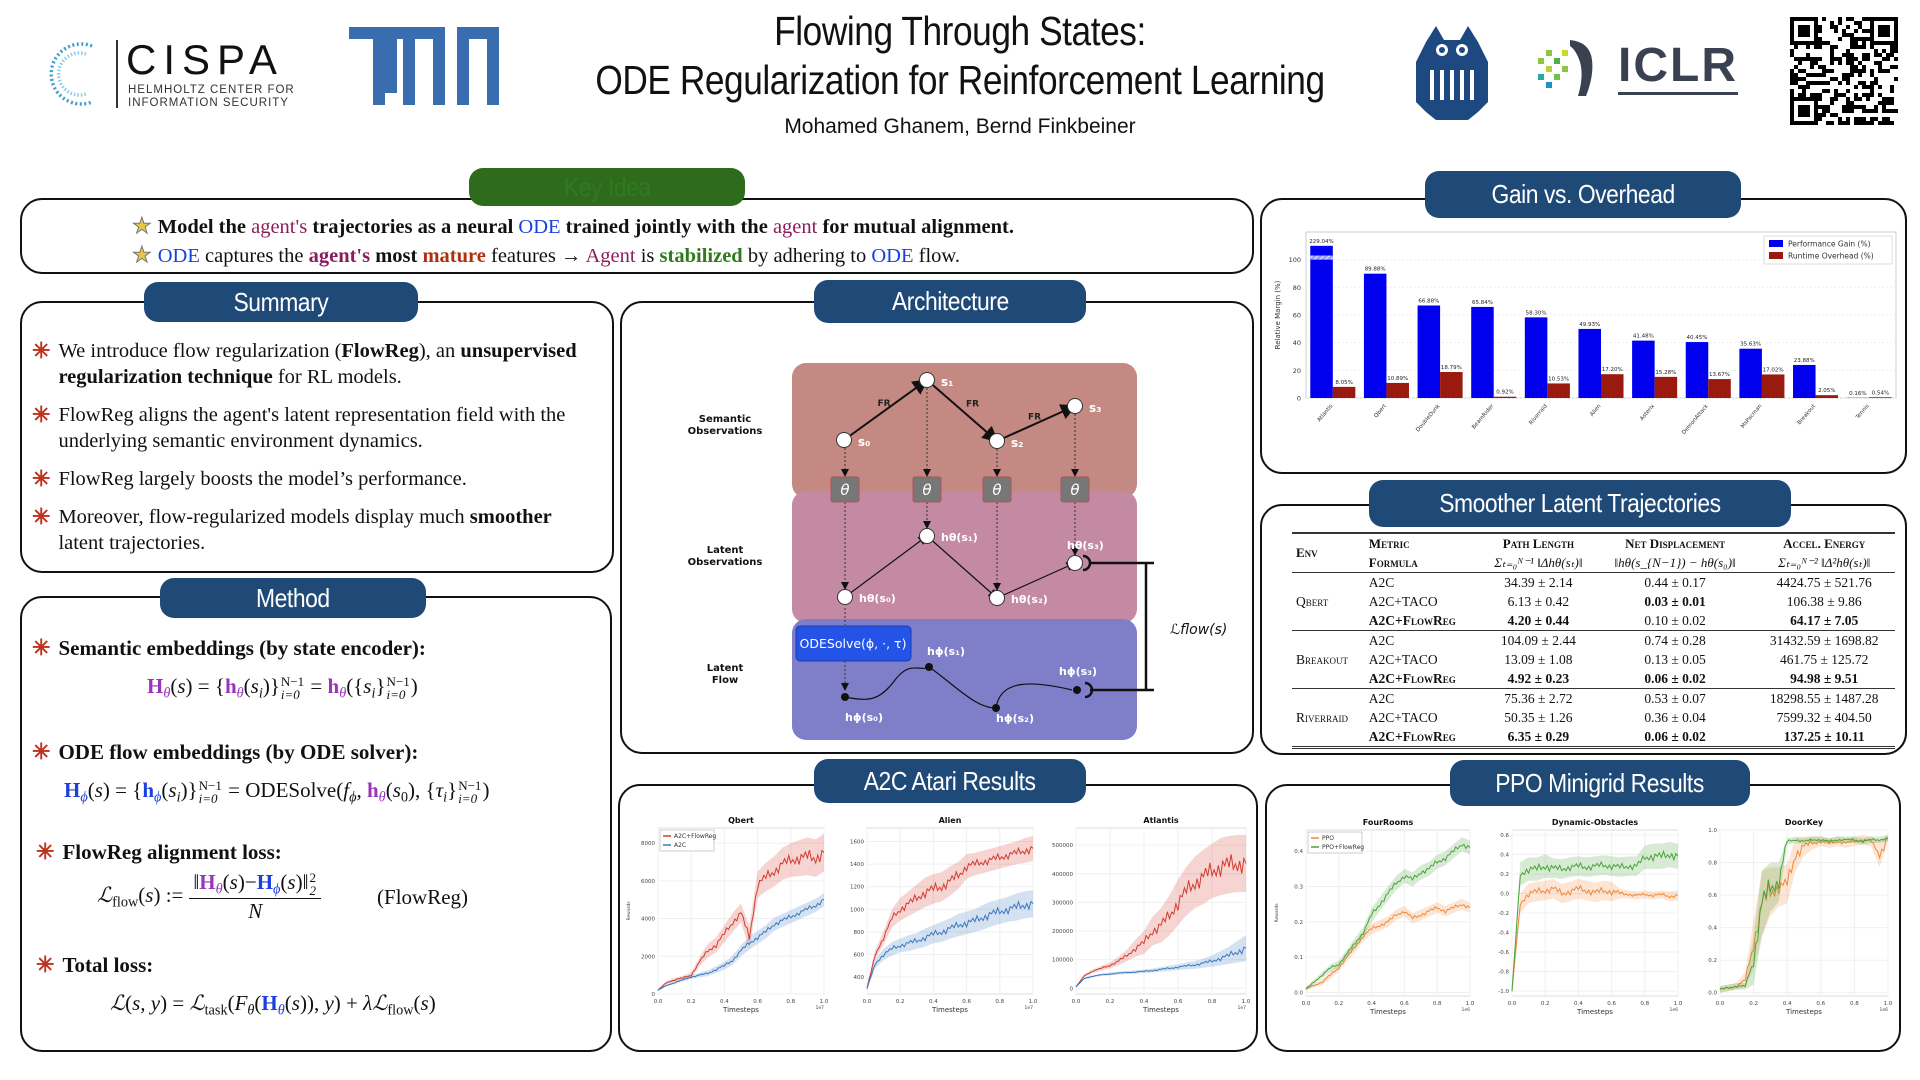 The image size is (1920, 1080). Describe the element at coordinates (1824, 640) in the screenshot. I see `value-cell: 31432.59 ± 1698.82` at that location.